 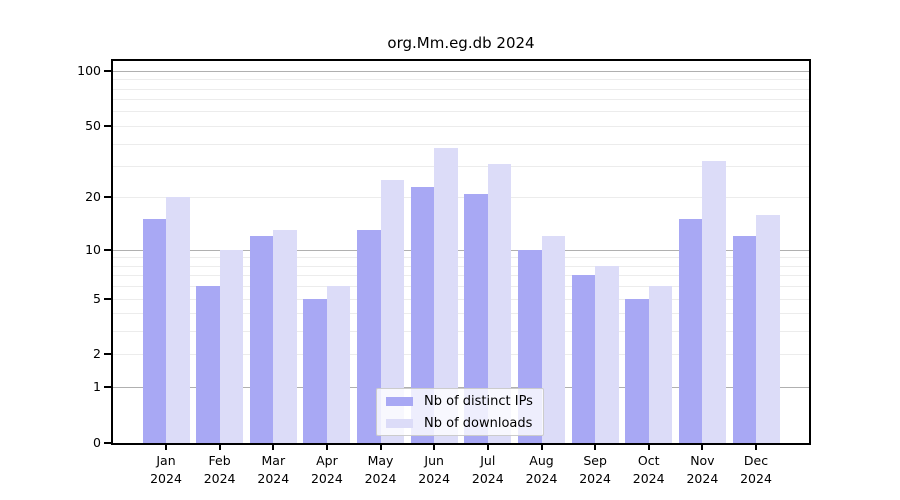 I want to click on legend-item-downloads: Nb of downloads, so click(x=460, y=423).